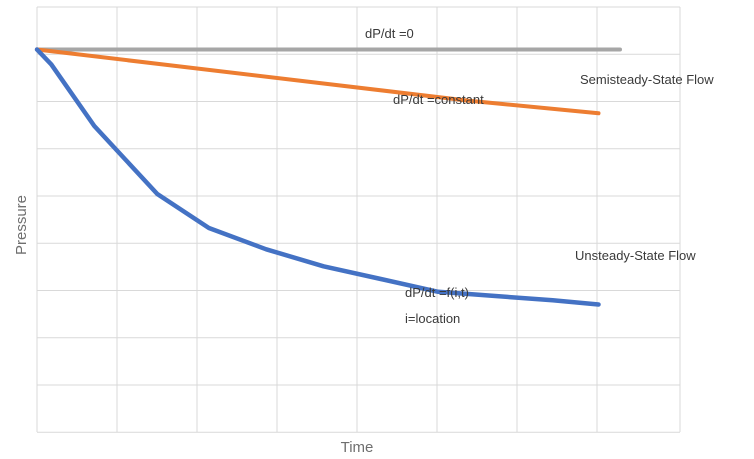 Image resolution: width=754 pixels, height=459 pixels. What do you see at coordinates (437, 292) in the screenshot?
I see `annotation-function: dP/dt =f(i,t)` at bounding box center [437, 292].